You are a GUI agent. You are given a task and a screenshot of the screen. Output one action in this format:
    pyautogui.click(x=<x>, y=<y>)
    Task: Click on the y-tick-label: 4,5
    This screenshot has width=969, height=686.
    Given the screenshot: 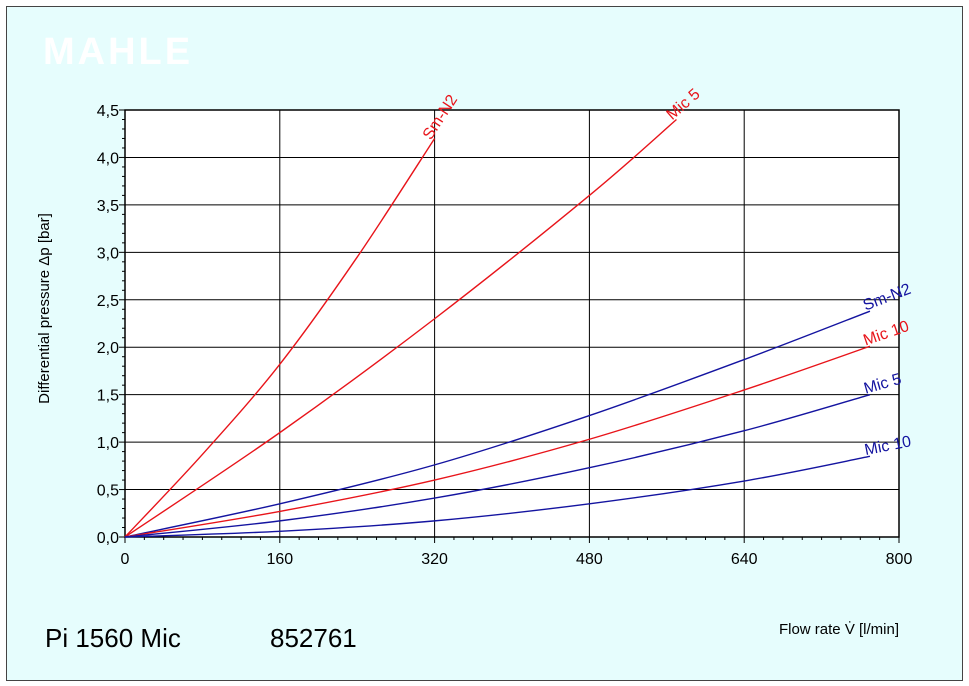 What is the action you would take?
    pyautogui.click(x=108, y=111)
    